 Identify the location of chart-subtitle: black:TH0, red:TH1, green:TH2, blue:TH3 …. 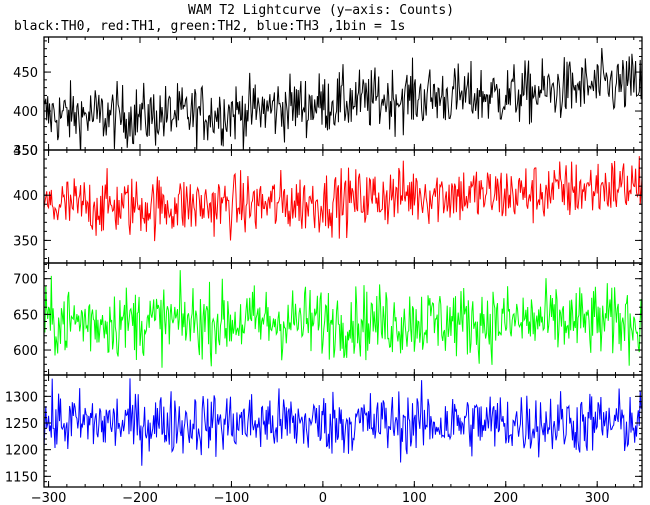
(209, 26).